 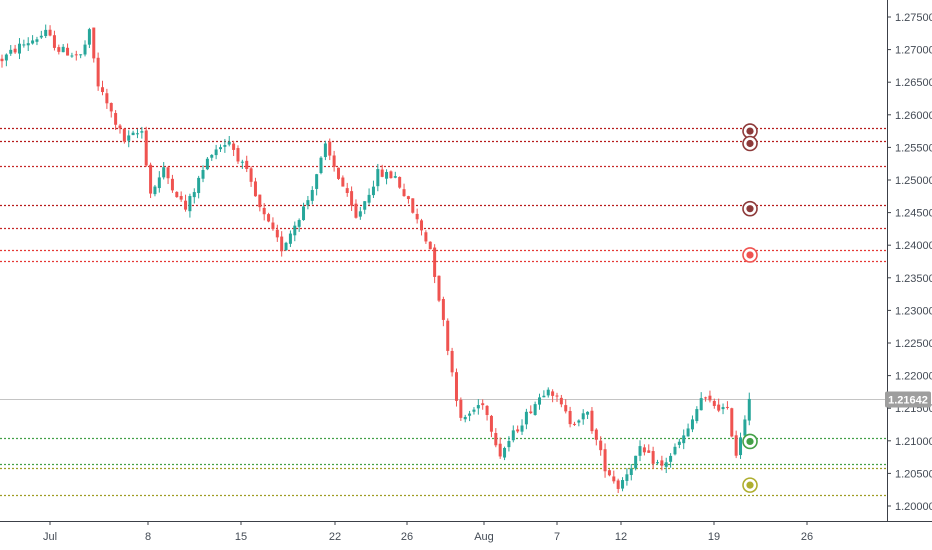 I want to click on level-marker-dot, so click(x=750, y=143).